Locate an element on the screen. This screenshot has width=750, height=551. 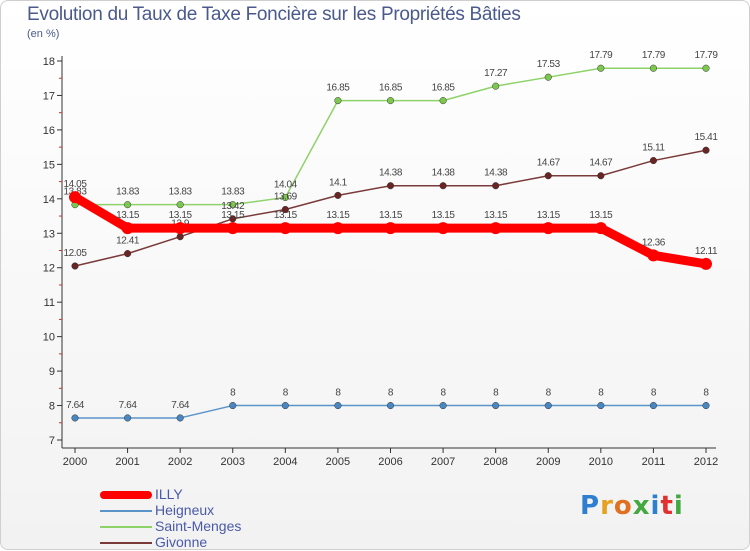
data-label-givonne: 13.69 is located at coordinates (286, 196).